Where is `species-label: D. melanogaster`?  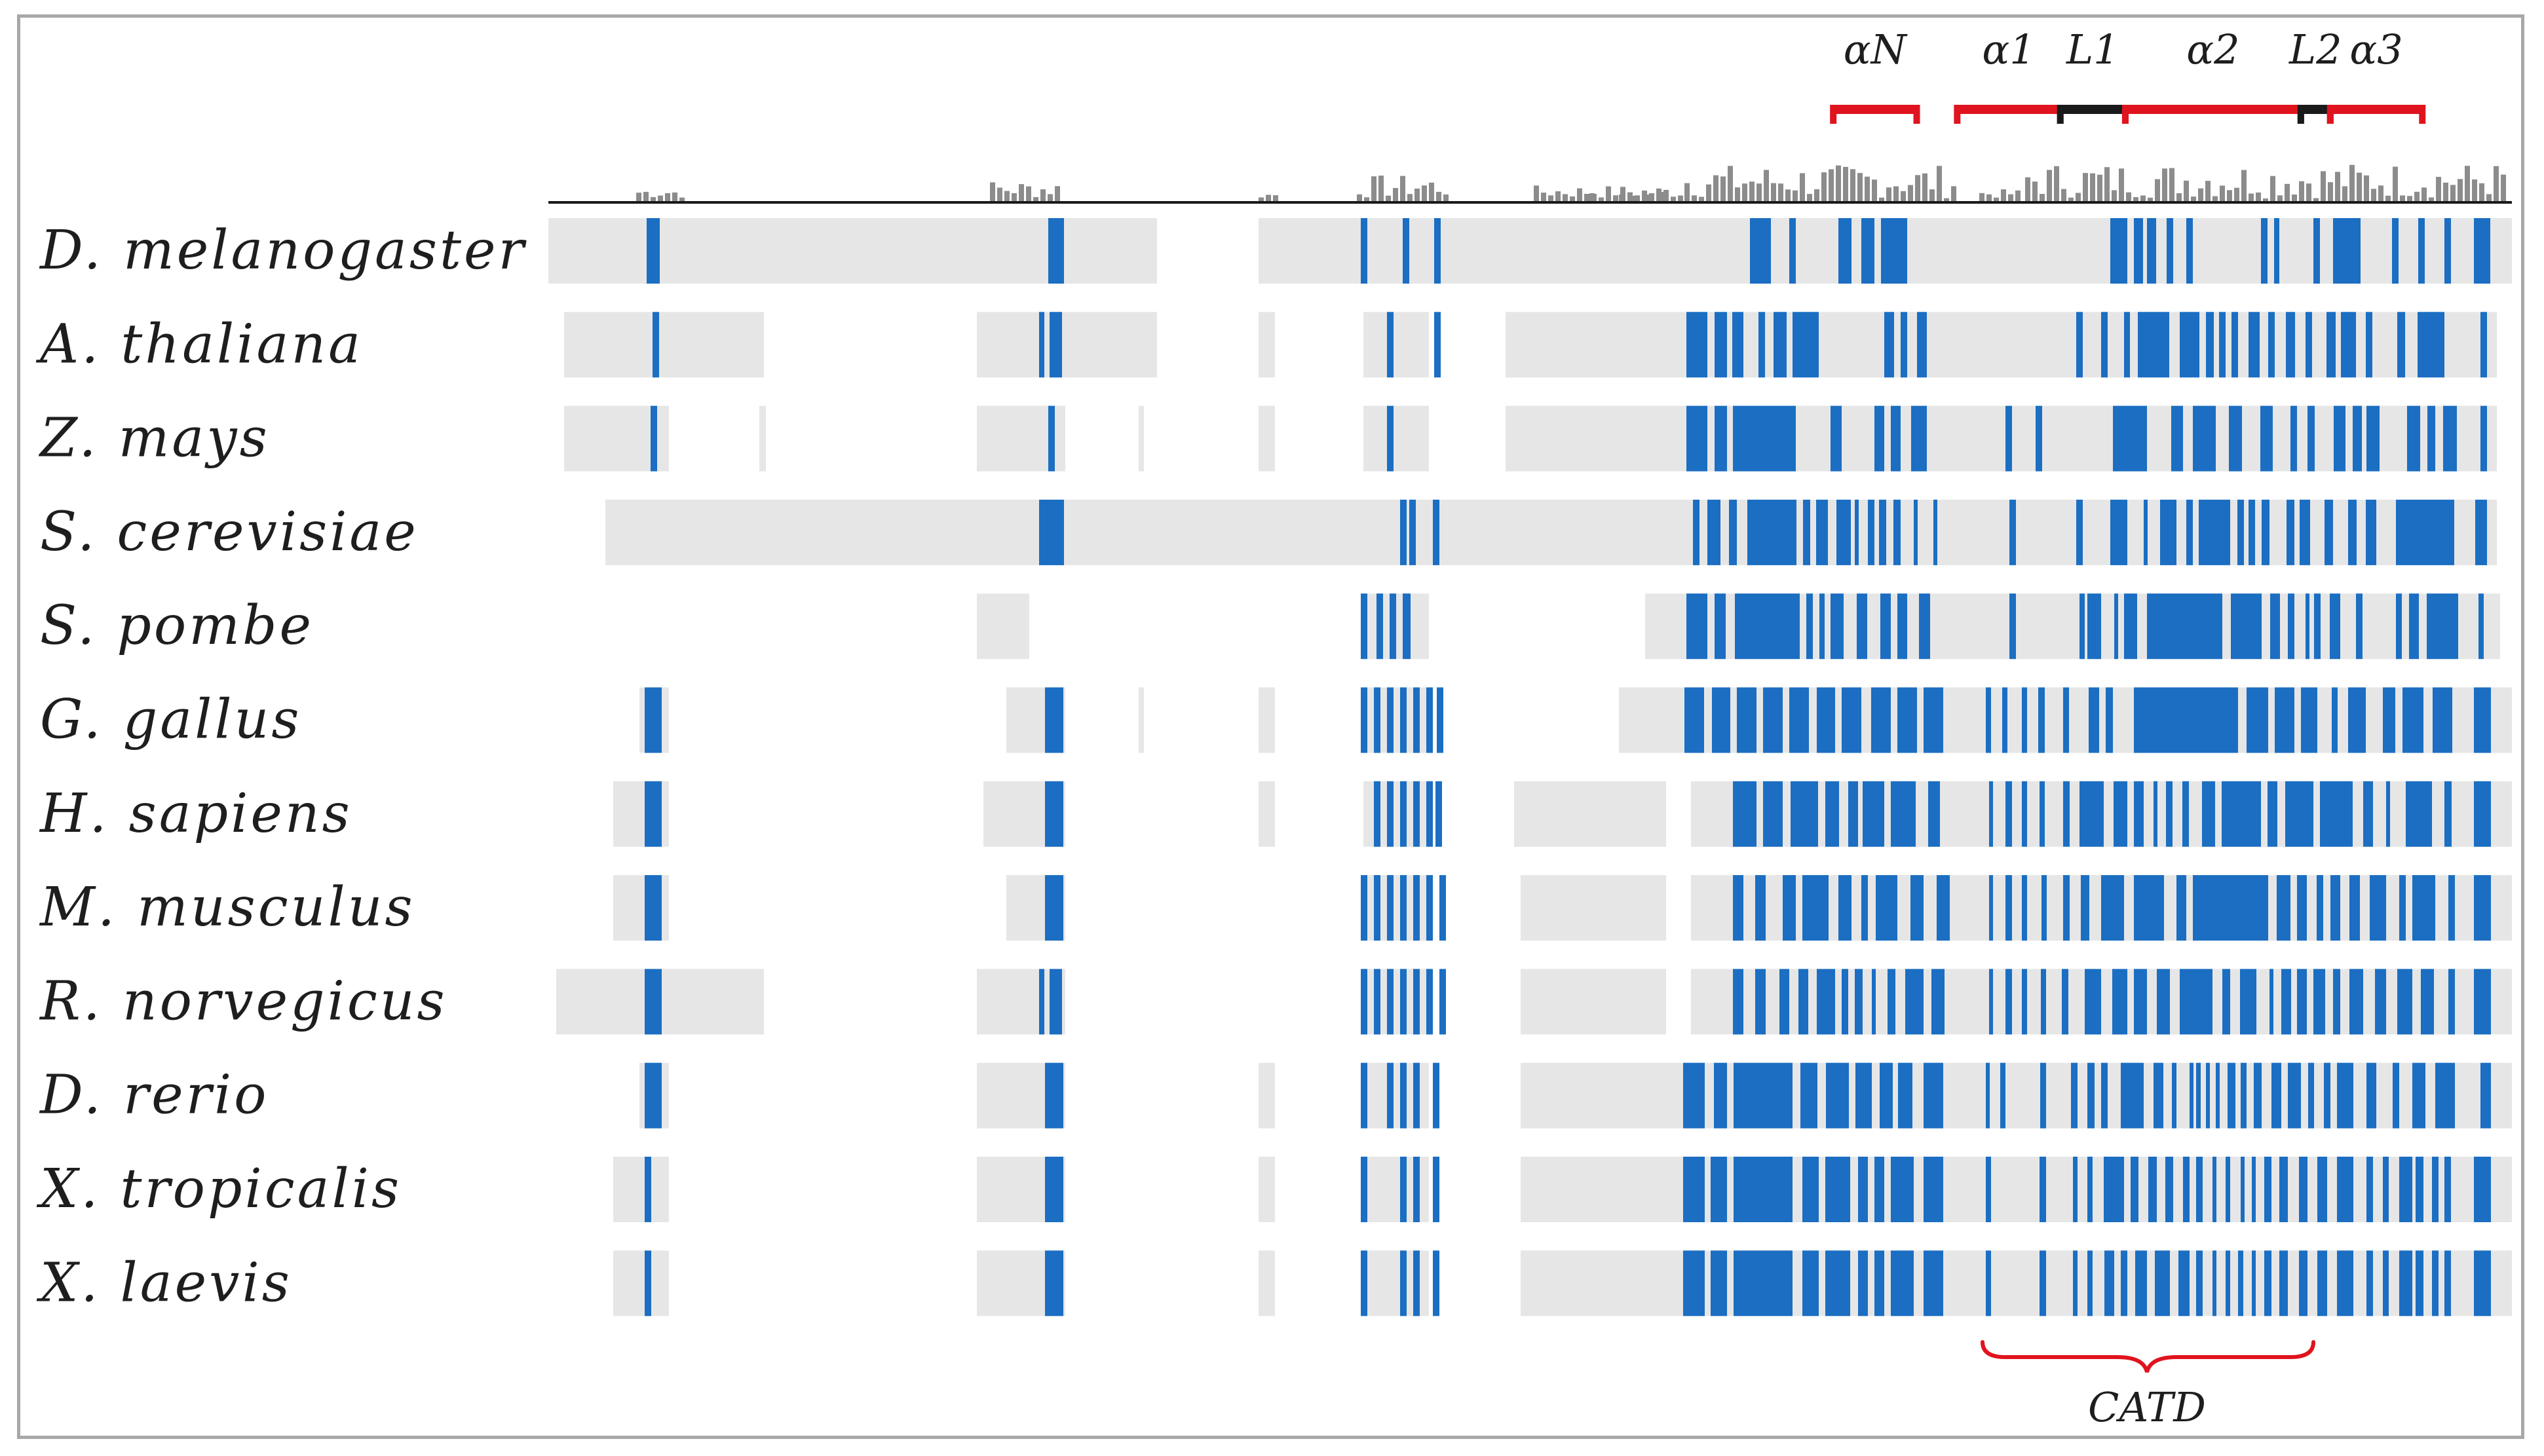
species-label: D. melanogaster is located at coordinates (283, 250).